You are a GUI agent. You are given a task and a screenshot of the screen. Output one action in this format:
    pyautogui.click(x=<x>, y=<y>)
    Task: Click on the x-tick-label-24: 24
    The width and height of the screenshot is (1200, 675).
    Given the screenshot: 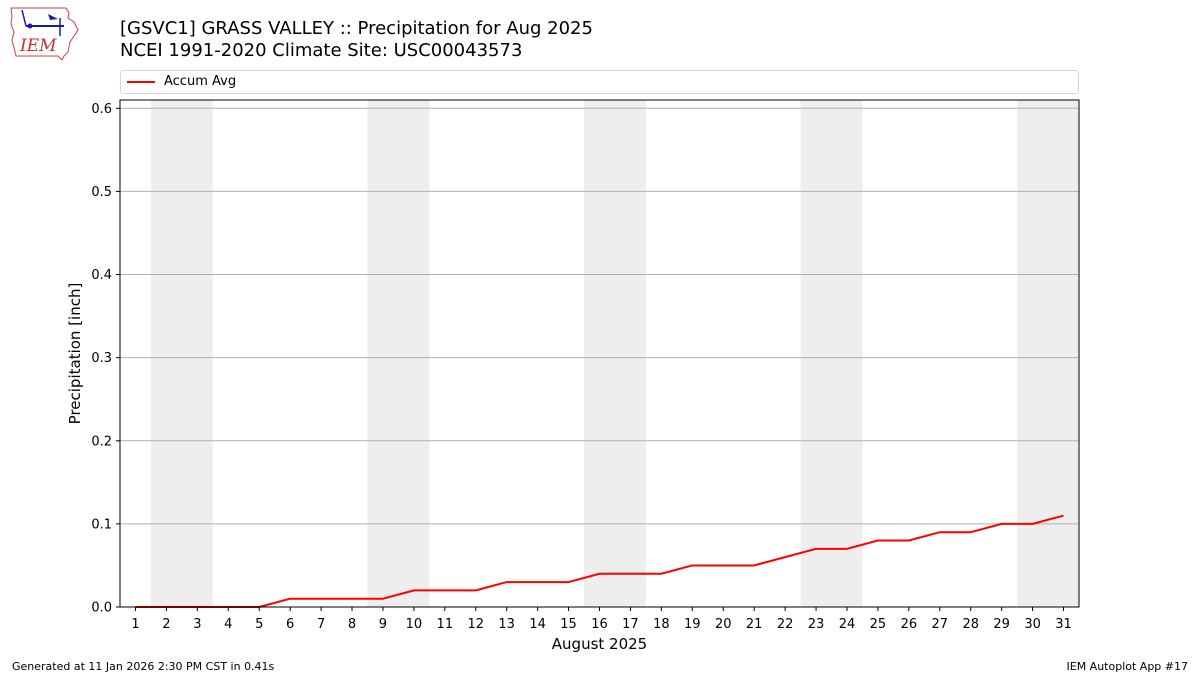 What is the action you would take?
    pyautogui.click(x=847, y=624)
    